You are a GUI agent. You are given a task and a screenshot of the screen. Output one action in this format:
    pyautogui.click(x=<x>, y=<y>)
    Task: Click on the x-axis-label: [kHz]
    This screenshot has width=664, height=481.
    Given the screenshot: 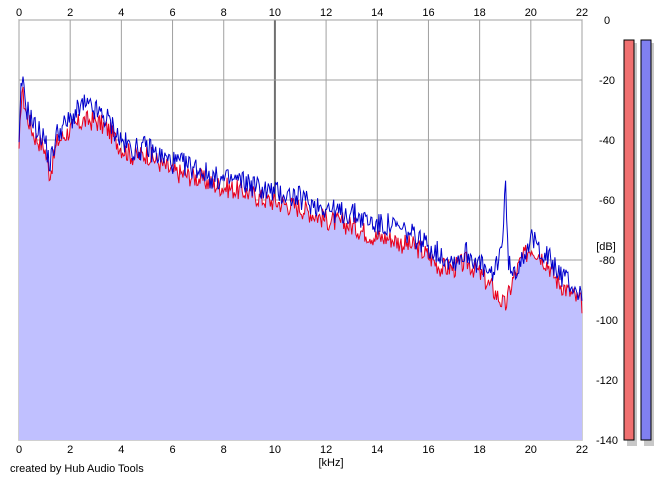 What is the action you would take?
    pyautogui.click(x=330, y=463)
    